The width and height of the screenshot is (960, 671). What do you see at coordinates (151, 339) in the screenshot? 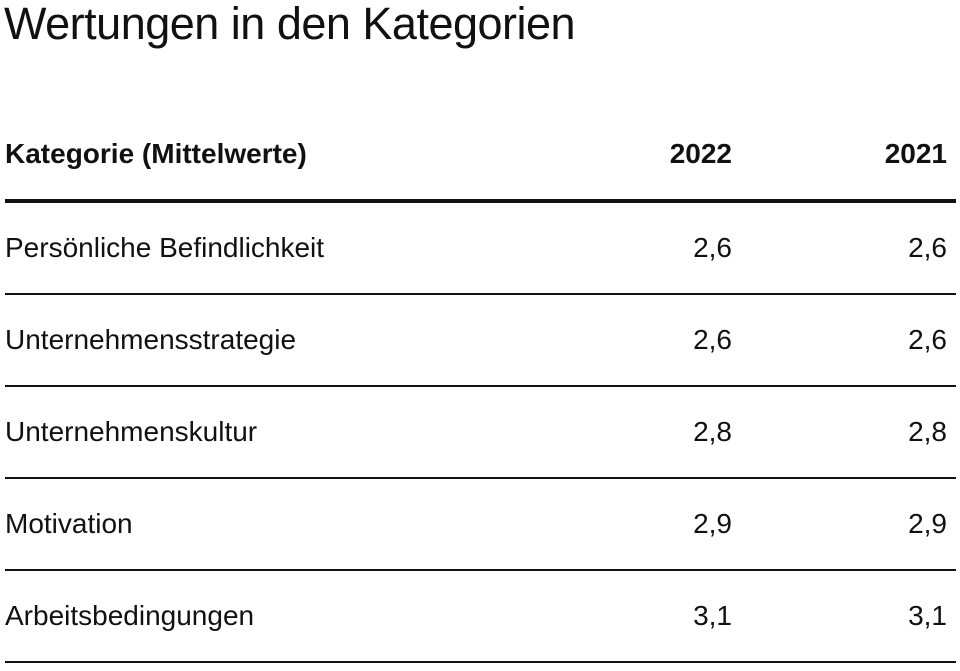
I see `row-label: Unternehmensstrategie` at bounding box center [151, 339].